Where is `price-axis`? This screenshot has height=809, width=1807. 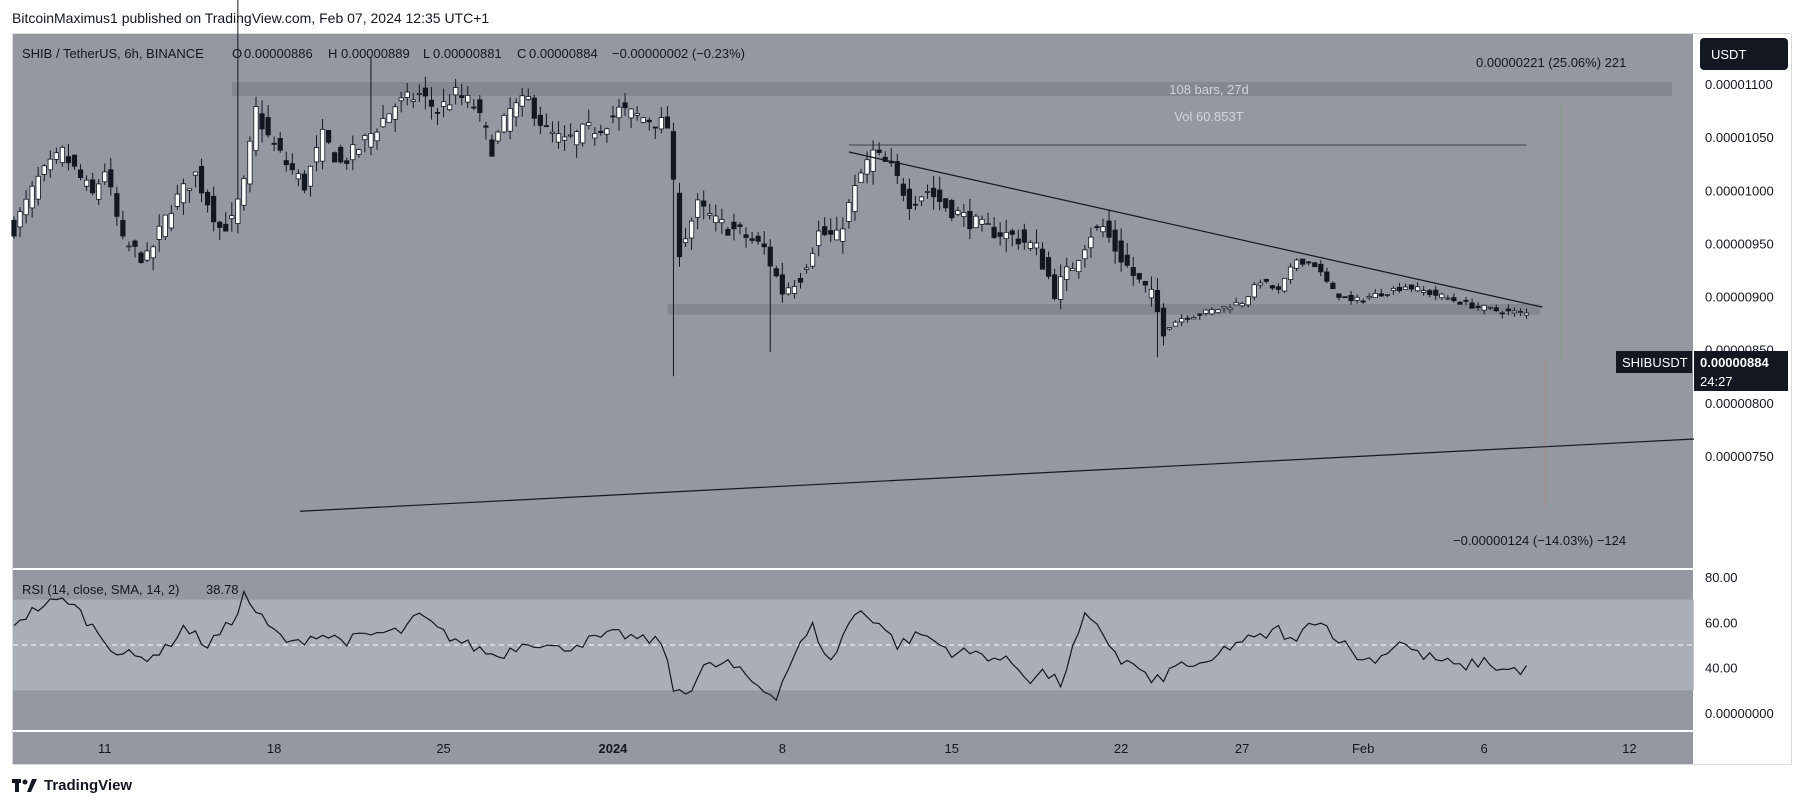 price-axis is located at coordinates (1742, 399).